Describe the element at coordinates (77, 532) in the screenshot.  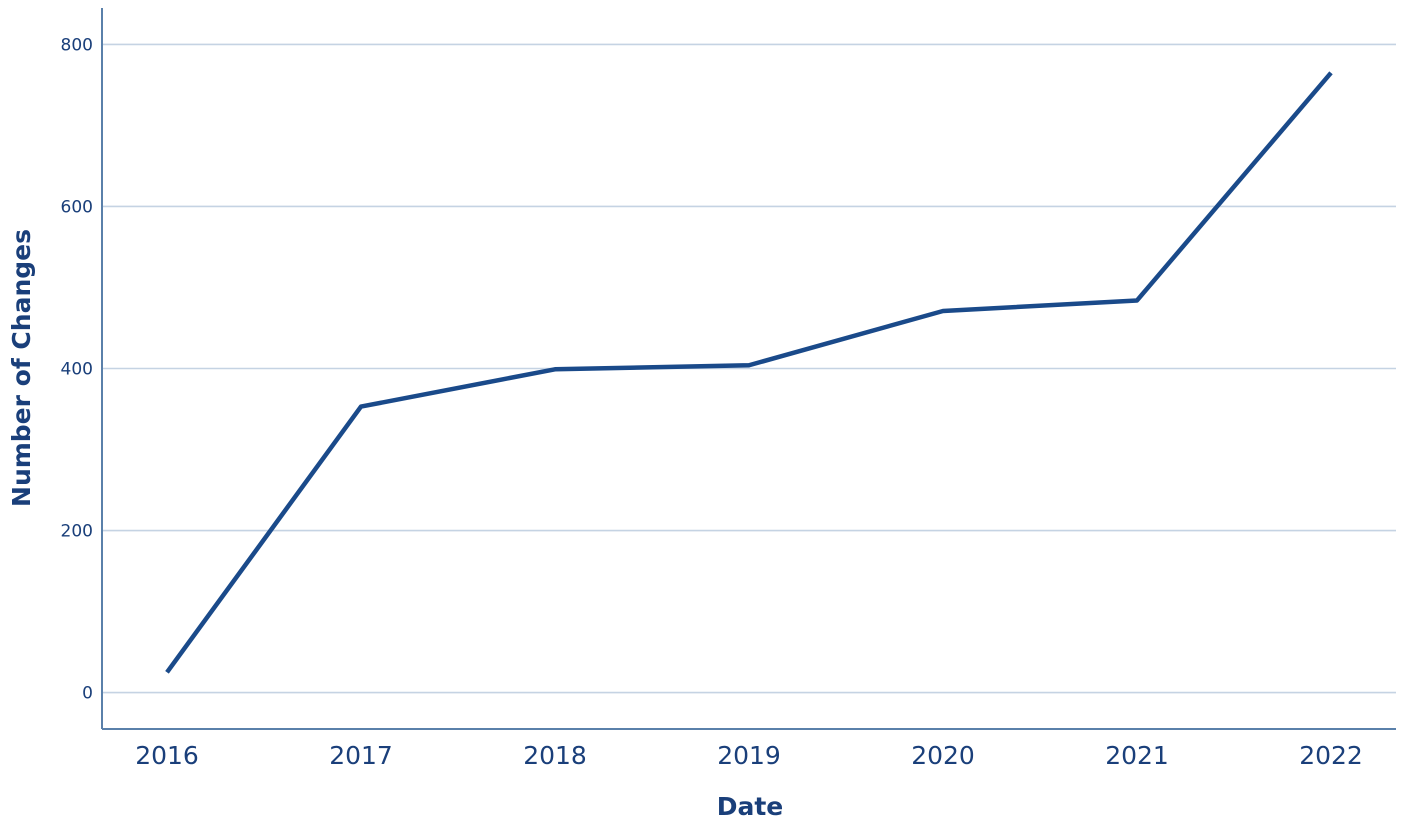
I see `y-tick-label: 200` at that location.